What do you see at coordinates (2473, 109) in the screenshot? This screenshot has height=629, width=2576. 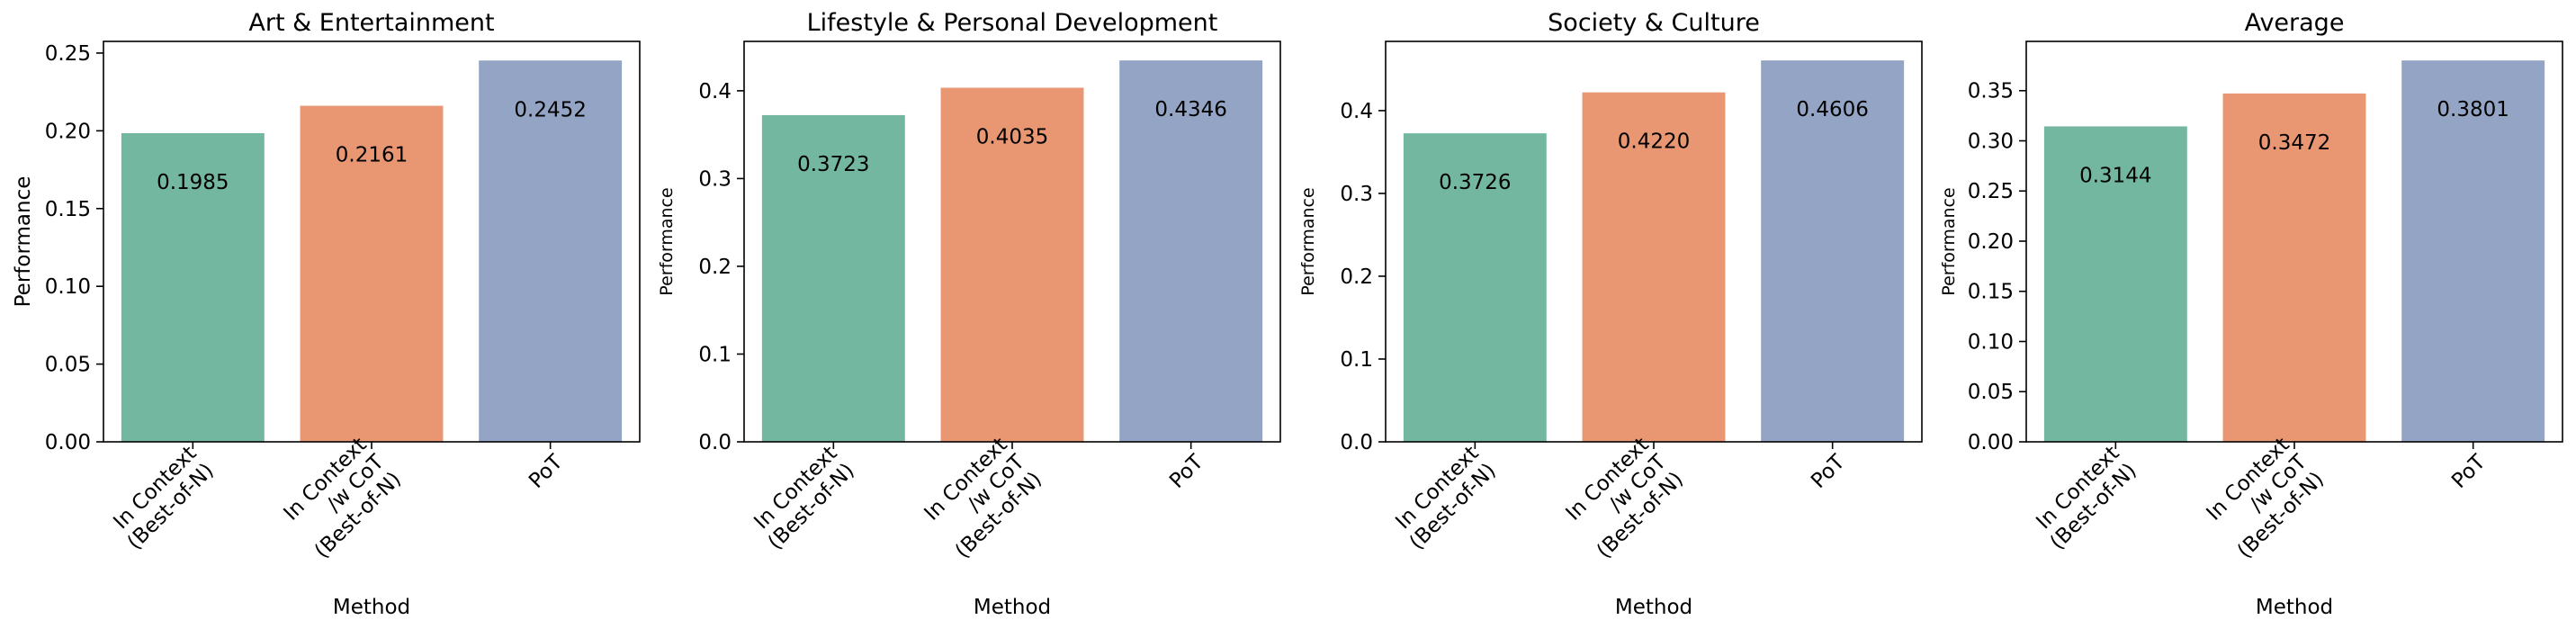 I see `bar-value-label: 0.3801` at bounding box center [2473, 109].